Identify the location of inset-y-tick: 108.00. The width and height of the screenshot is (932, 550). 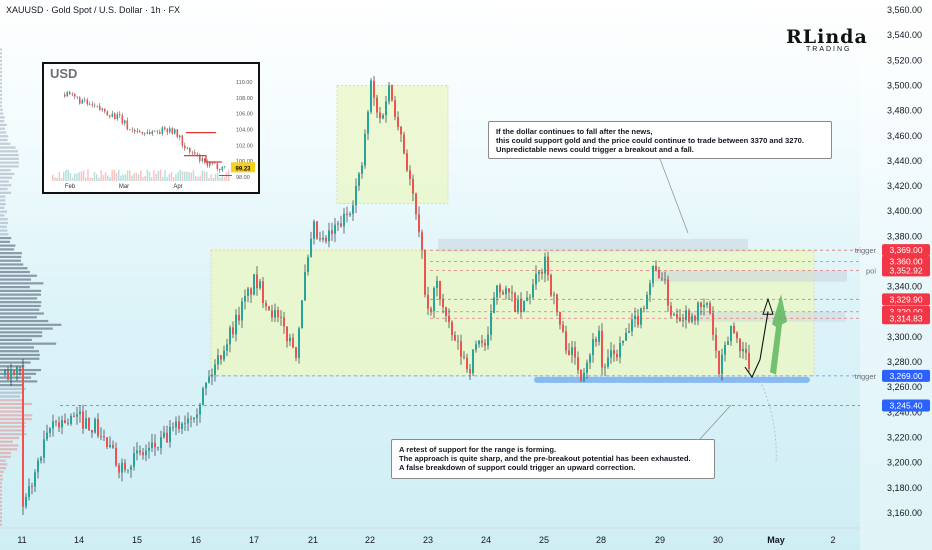
(244, 99).